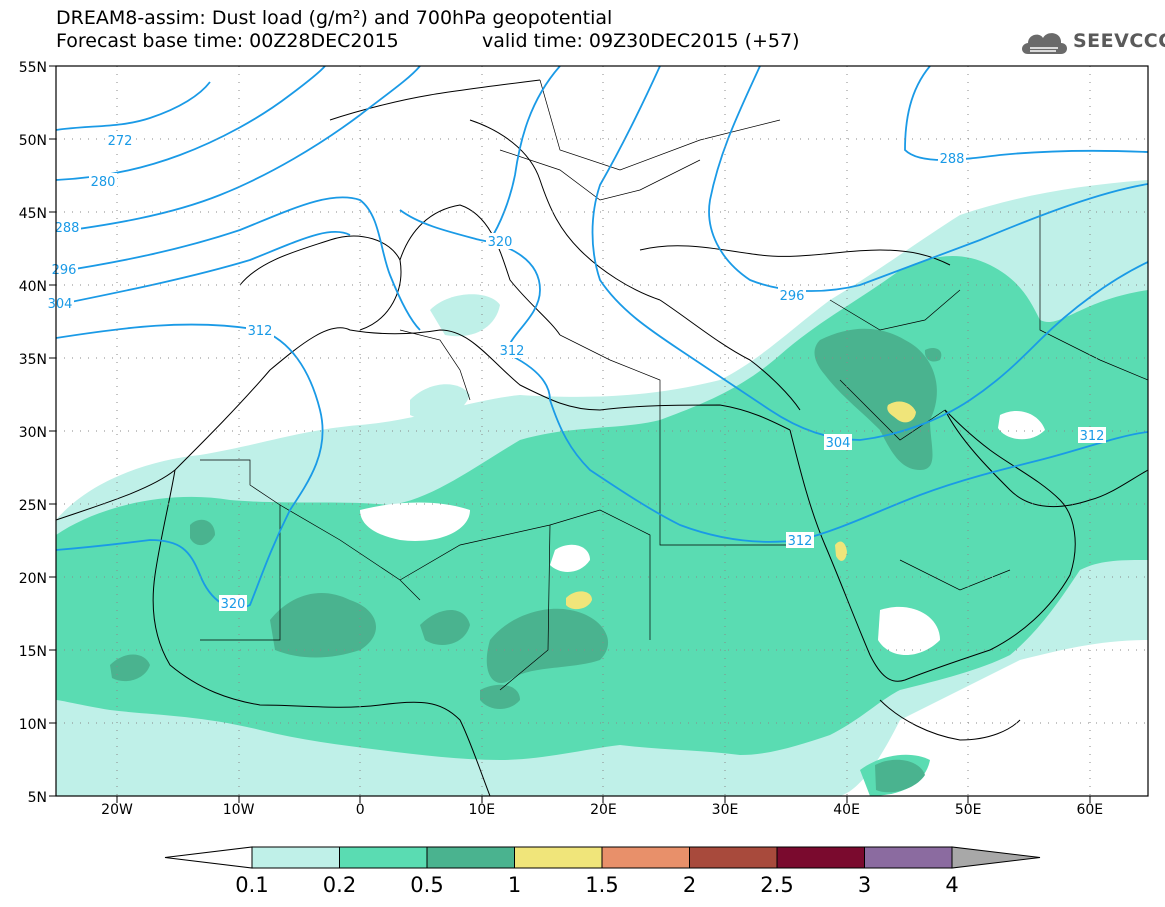  I want to click on lon-label: 30E, so click(725, 810).